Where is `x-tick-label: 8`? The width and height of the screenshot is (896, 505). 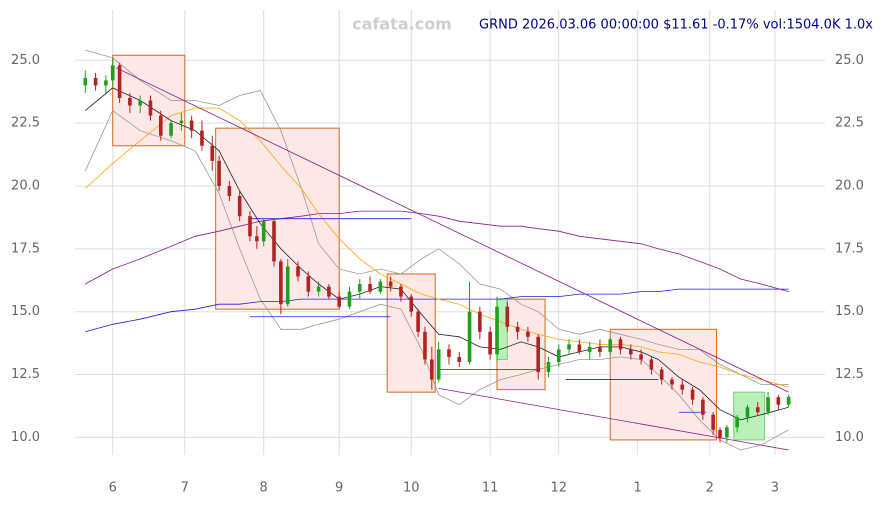
x-tick-label: 8 is located at coordinates (264, 488).